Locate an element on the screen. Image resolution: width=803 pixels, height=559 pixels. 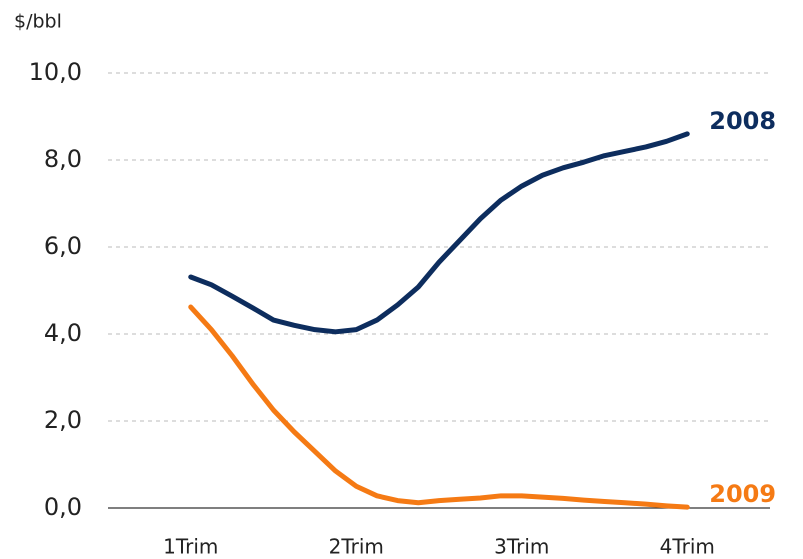
series-label: 2009 is located at coordinates (742, 494).